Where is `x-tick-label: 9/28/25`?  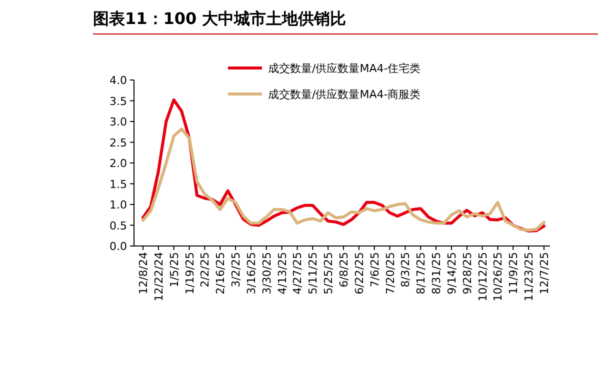 x-tick-label: 9/28/25 is located at coordinates (467, 273).